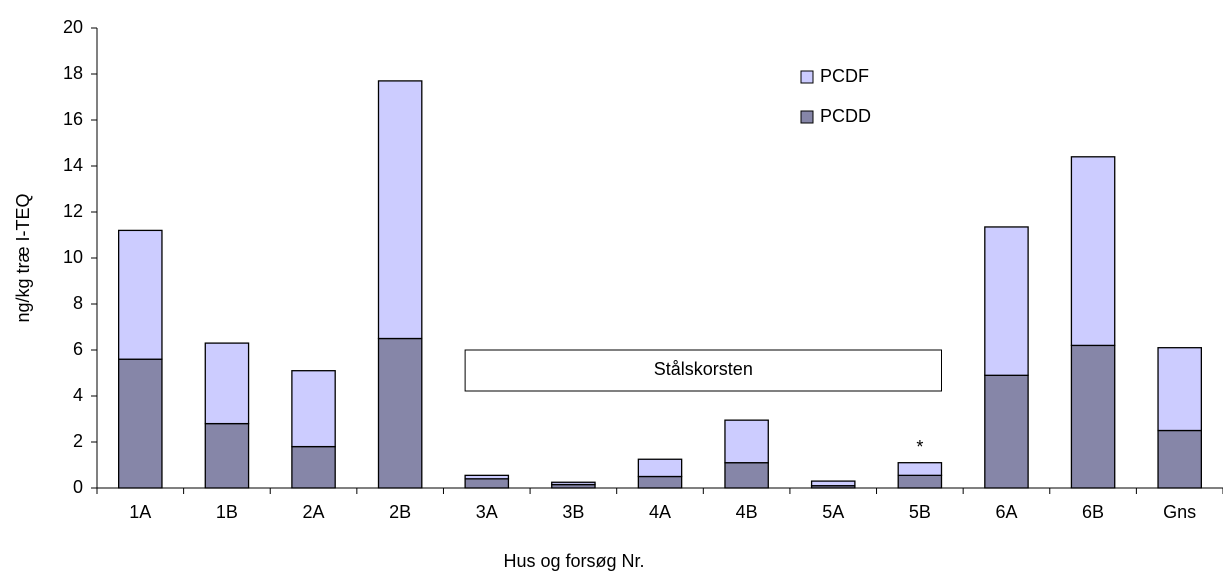 The image size is (1223, 574). I want to click on annotation-note: *, so click(919, 447).